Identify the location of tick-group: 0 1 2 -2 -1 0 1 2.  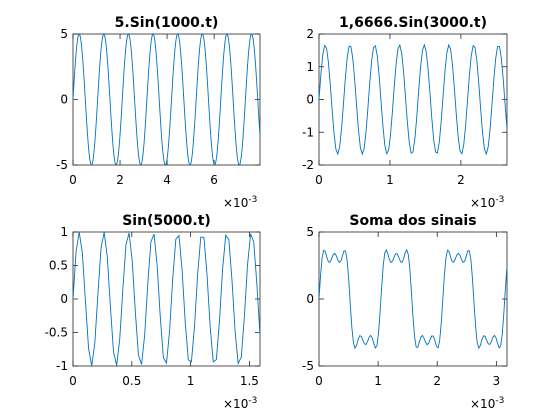
(404, 107).